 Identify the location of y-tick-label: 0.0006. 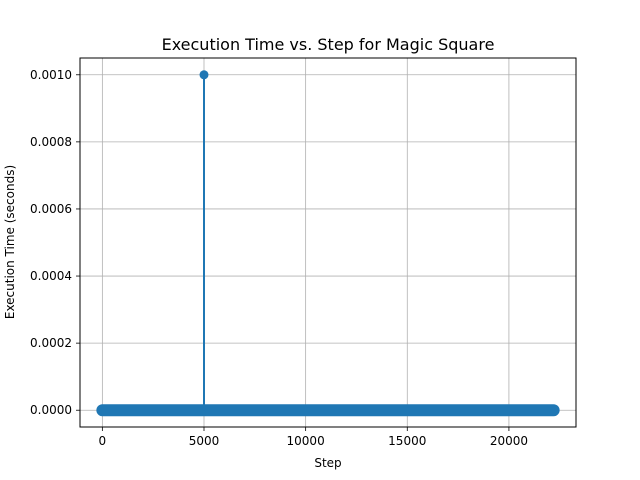
(51, 209).